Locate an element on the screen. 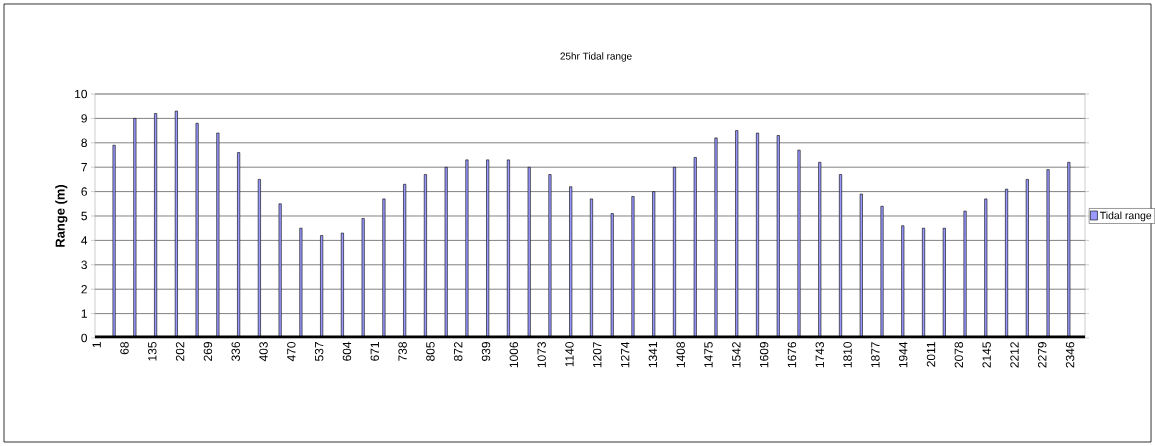  x-tick-label: 68 is located at coordinates (124, 348).